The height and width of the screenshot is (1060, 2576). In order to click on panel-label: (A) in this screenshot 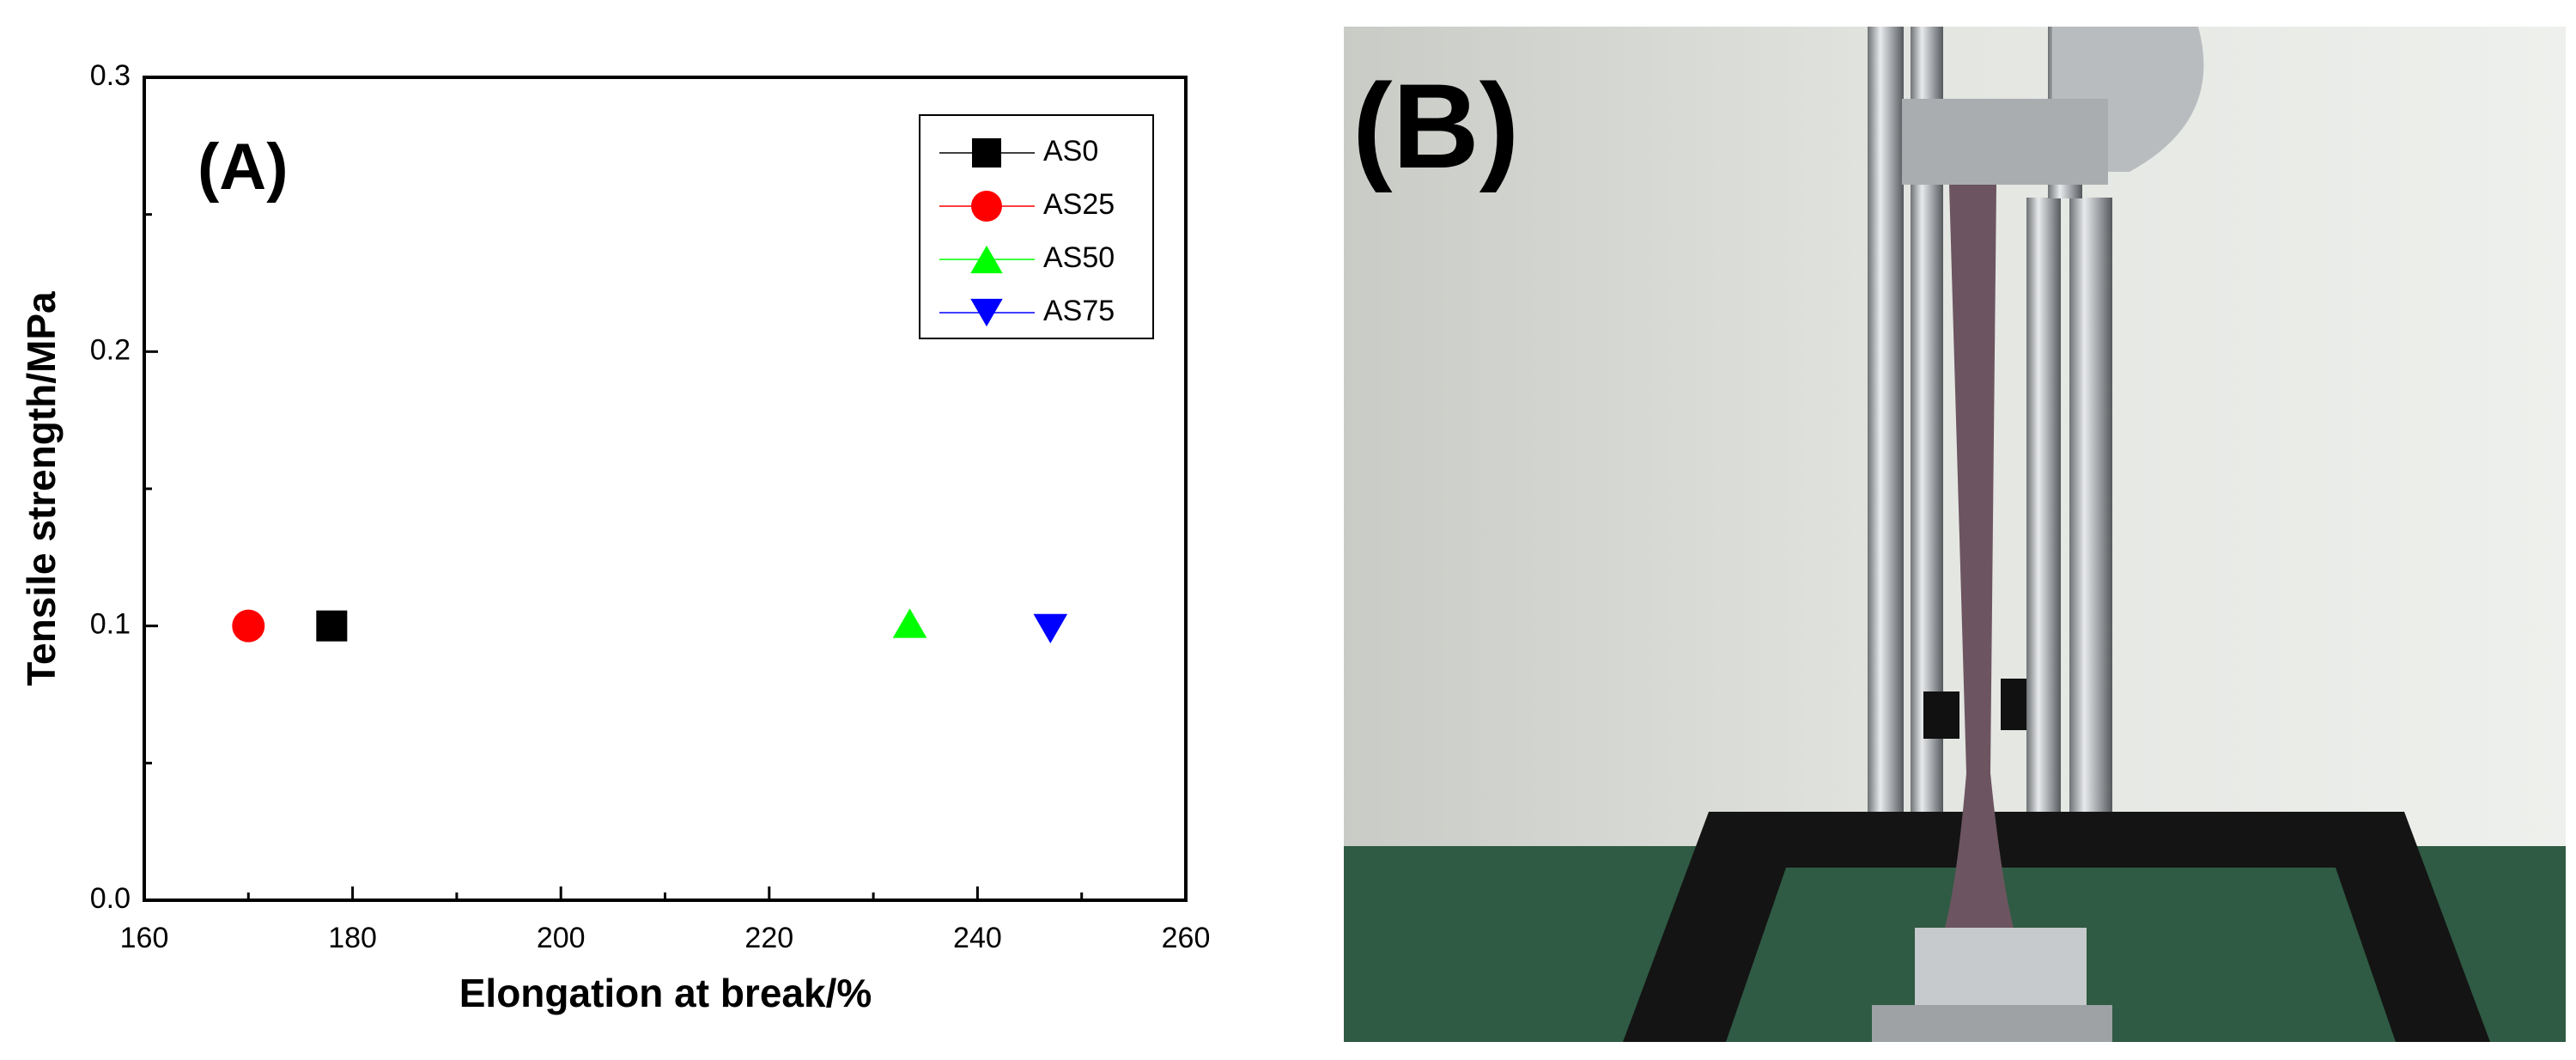, I will do `click(243, 167)`.